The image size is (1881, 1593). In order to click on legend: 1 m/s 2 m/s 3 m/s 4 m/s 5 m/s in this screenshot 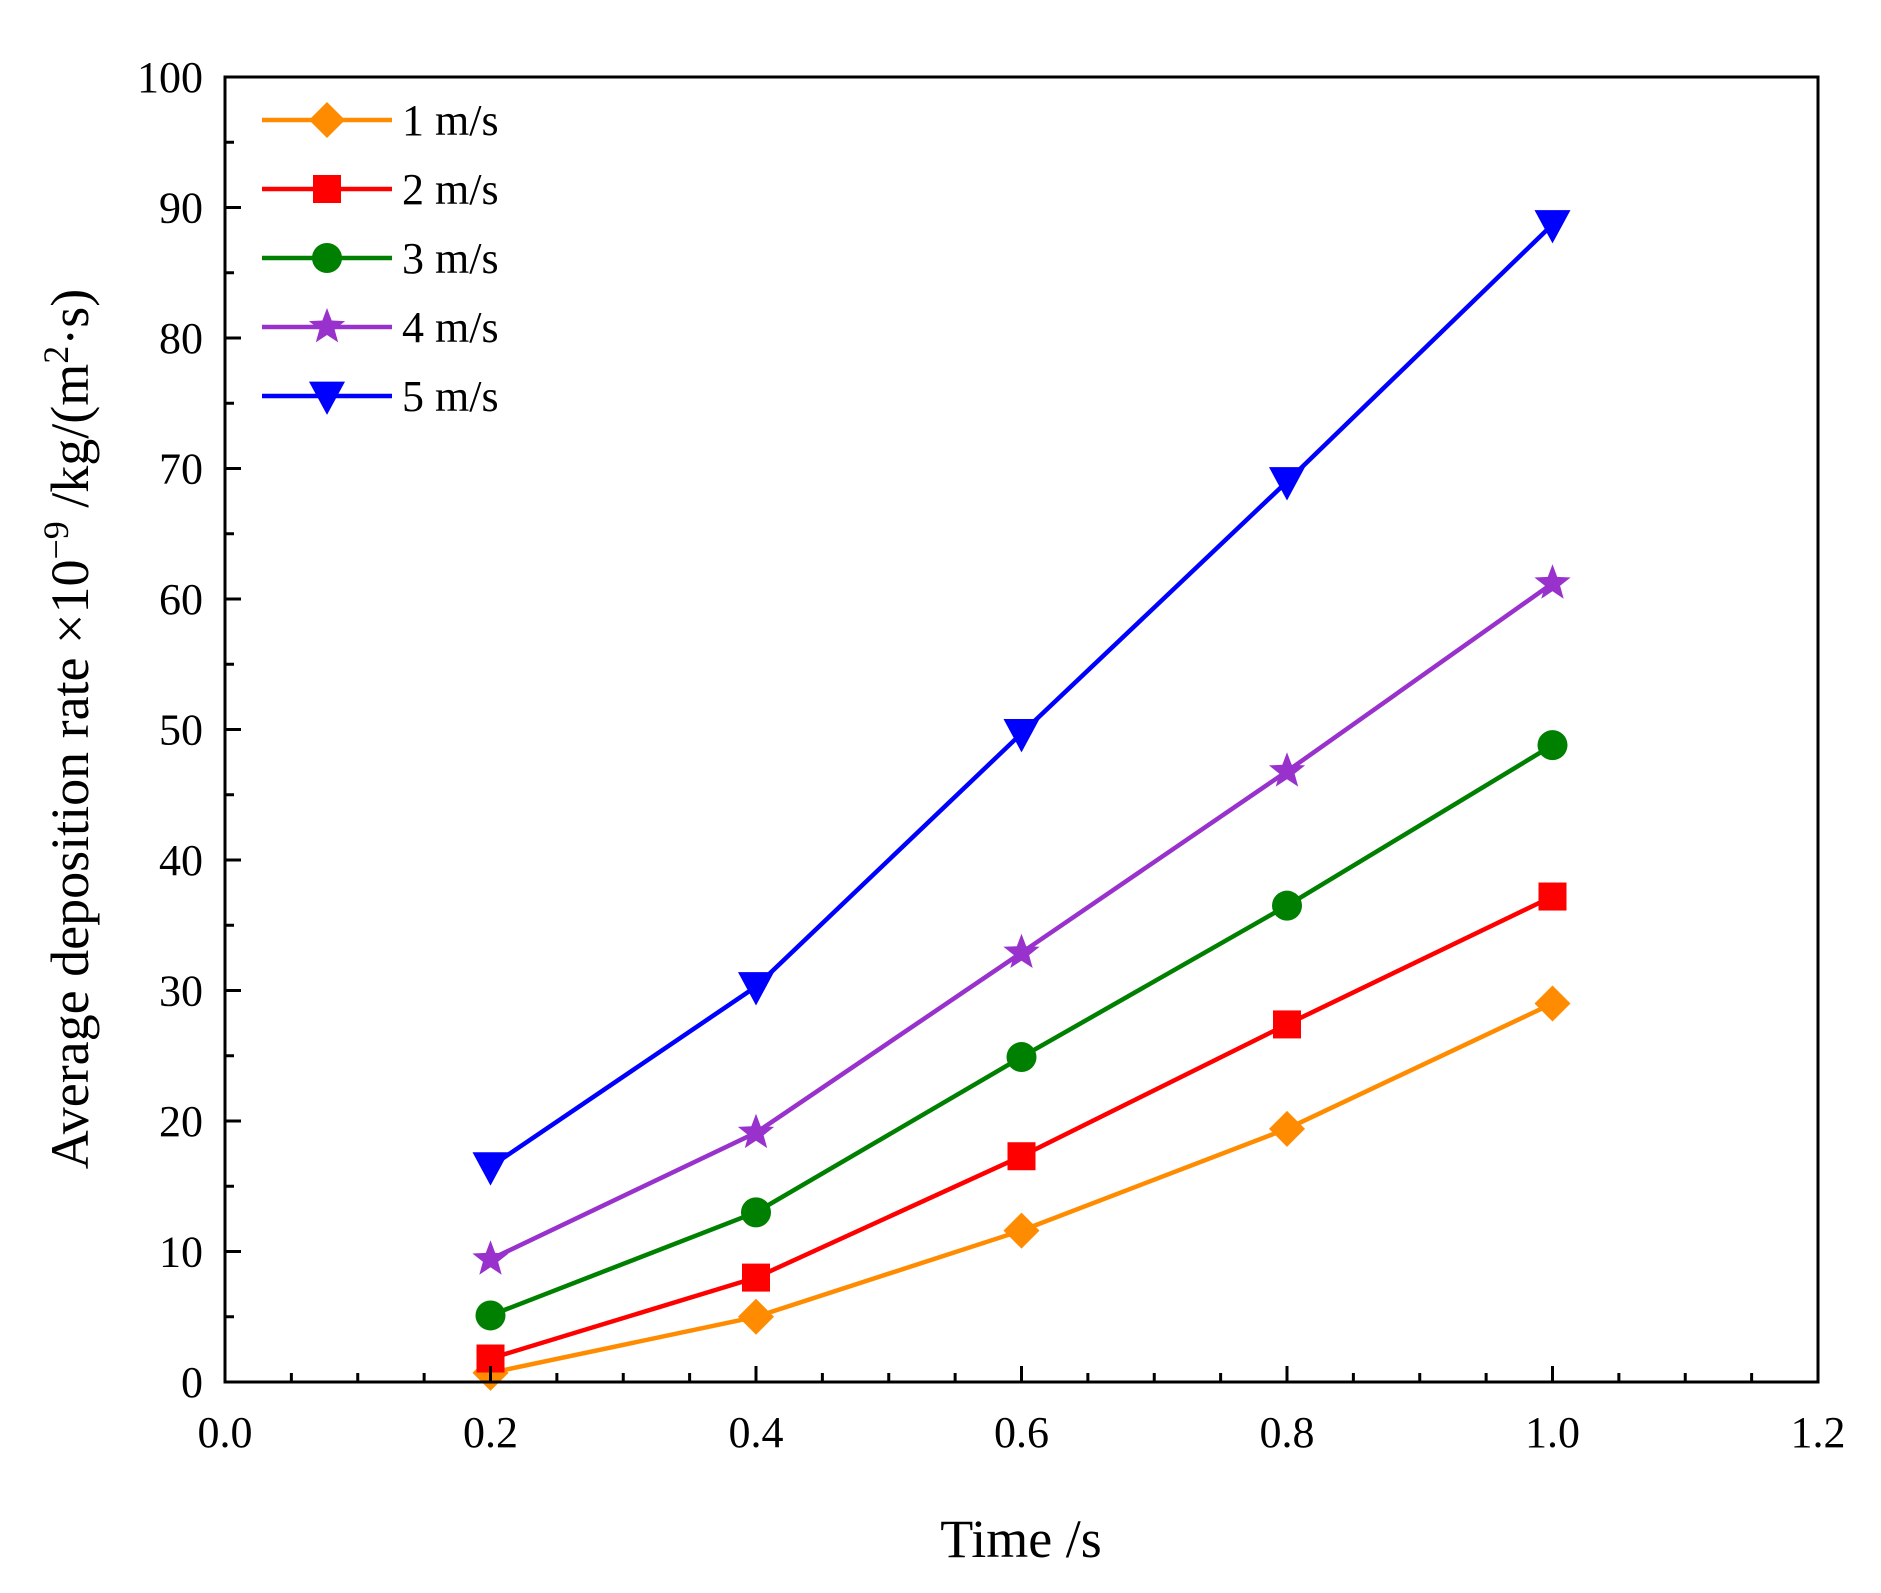, I will do `click(380, 258)`.